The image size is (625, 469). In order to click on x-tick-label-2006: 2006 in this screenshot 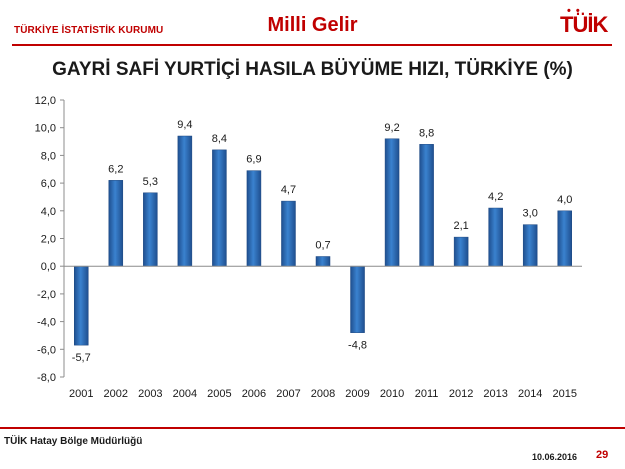, I will do `click(254, 394)`.